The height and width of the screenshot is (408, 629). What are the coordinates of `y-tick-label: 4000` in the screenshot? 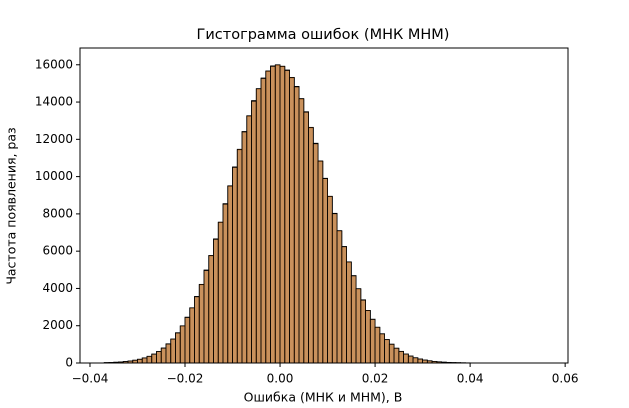 It's located at (57, 288).